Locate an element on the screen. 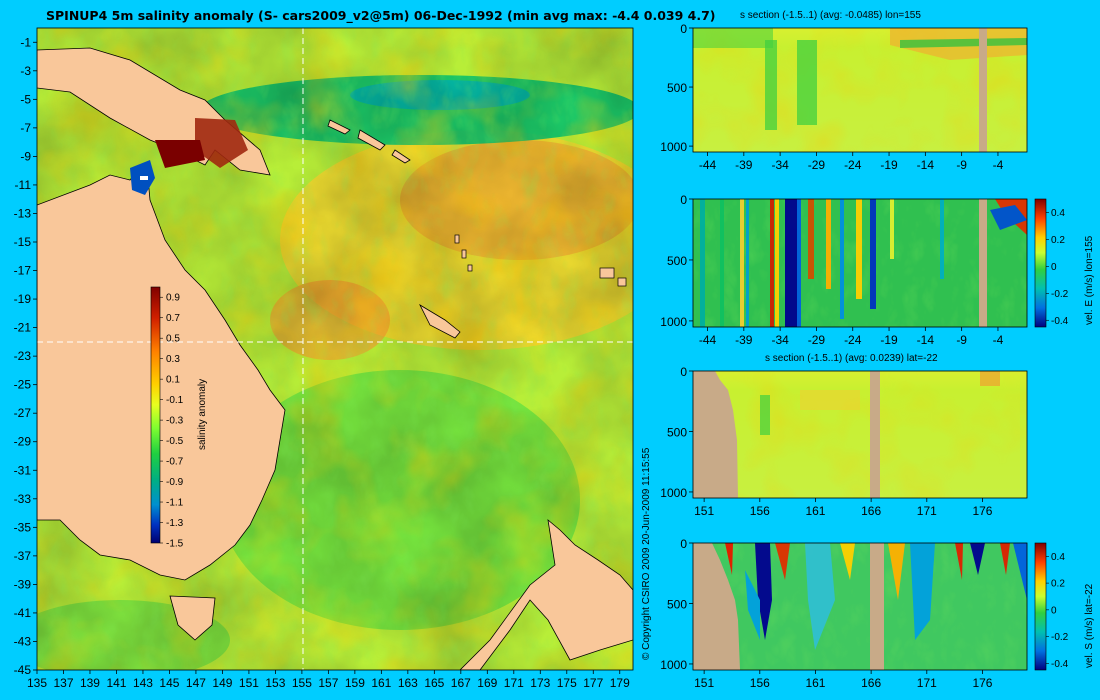 The width and height of the screenshot is (1100, 700). map-x-tick-label: 159 is located at coordinates (355, 683).